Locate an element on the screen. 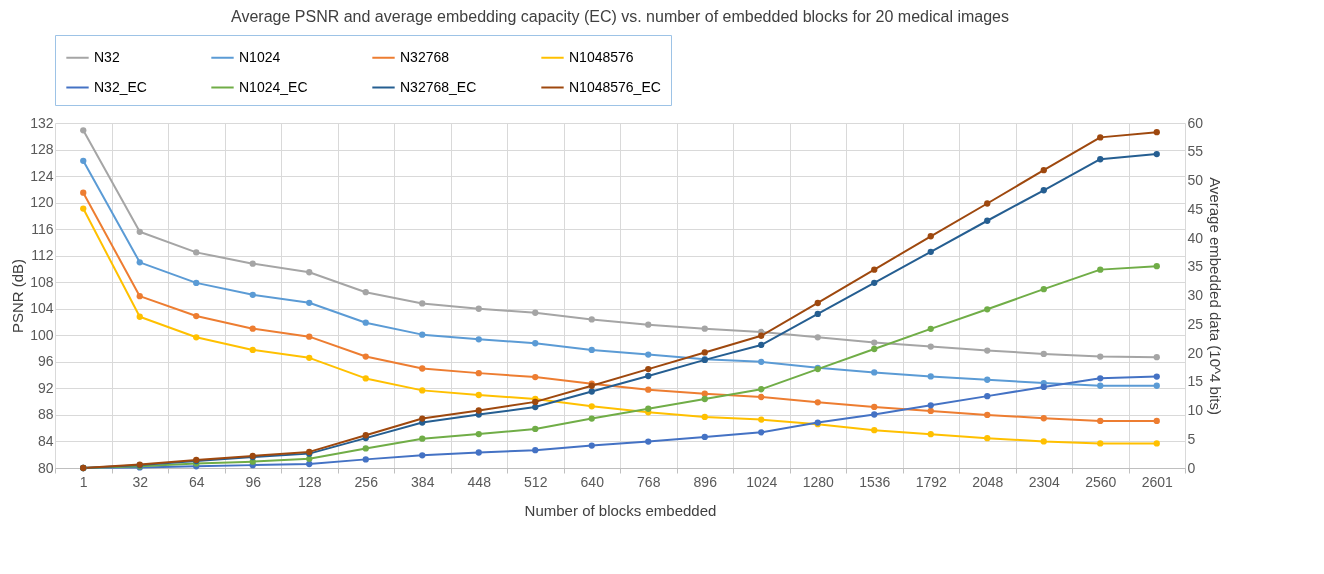 The image size is (1324, 574). y2-tick-label: 20 is located at coordinates (1195, 352).